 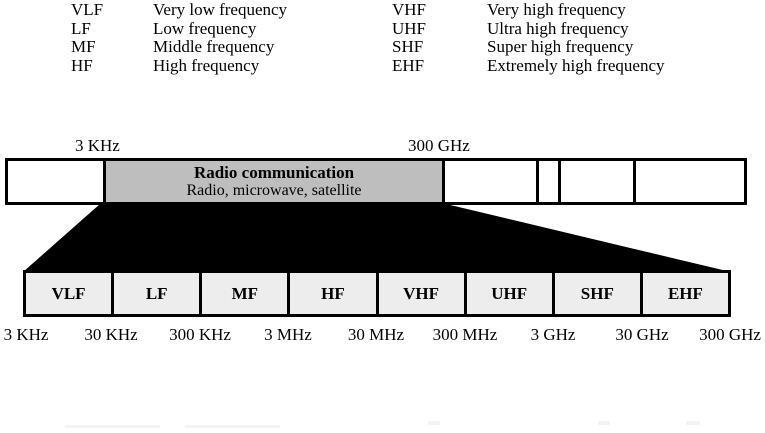 What do you see at coordinates (408, 65) in the screenshot?
I see `legend-abbr: EHF` at bounding box center [408, 65].